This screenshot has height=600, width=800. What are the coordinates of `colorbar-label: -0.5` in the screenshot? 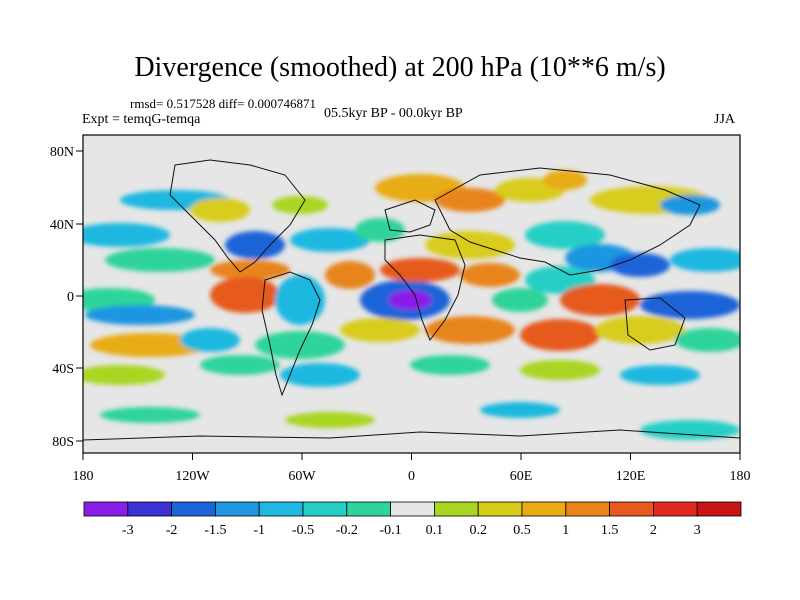 It's located at (303, 530).